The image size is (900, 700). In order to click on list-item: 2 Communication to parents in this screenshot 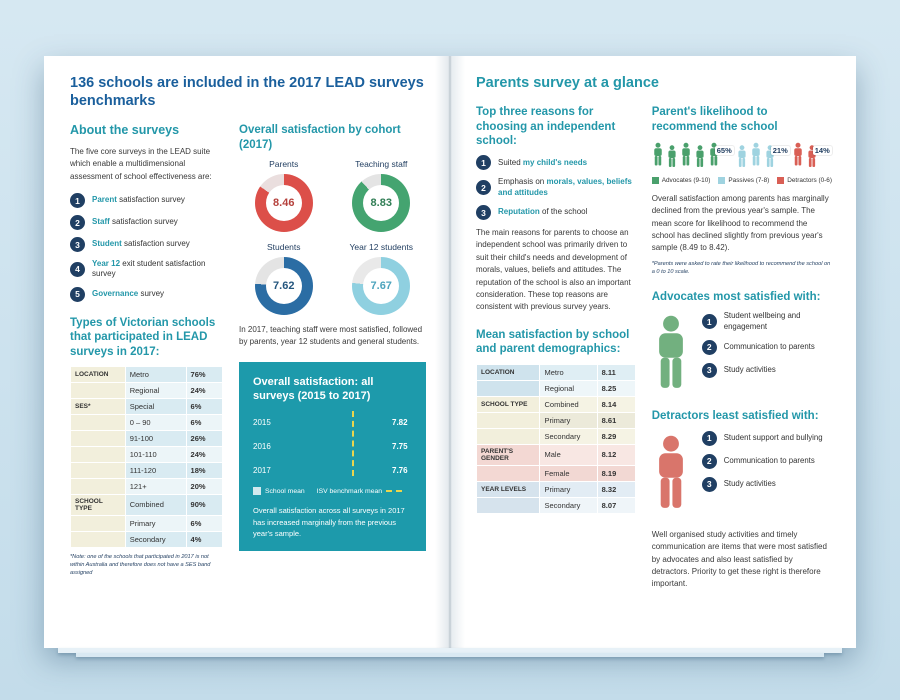, I will do `click(766, 347)`.